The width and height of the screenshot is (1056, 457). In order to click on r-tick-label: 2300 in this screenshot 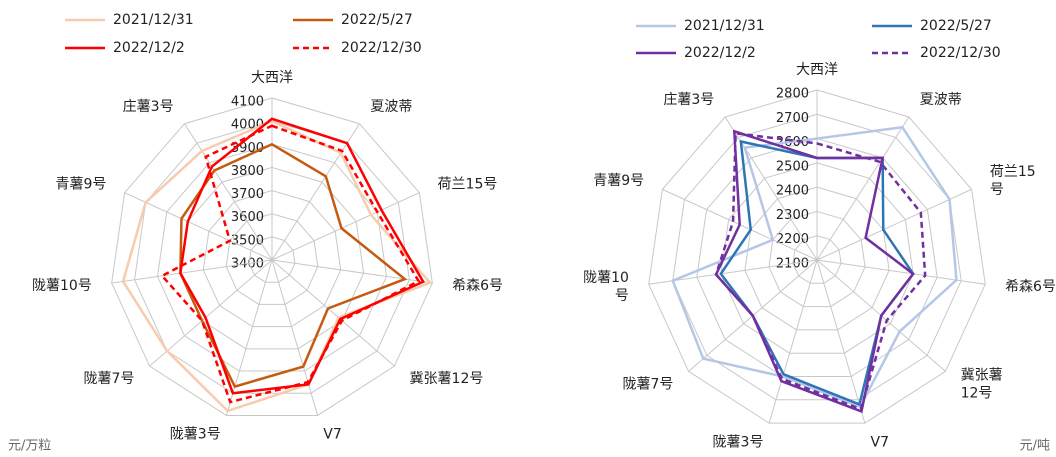, I will do `click(792, 215)`.